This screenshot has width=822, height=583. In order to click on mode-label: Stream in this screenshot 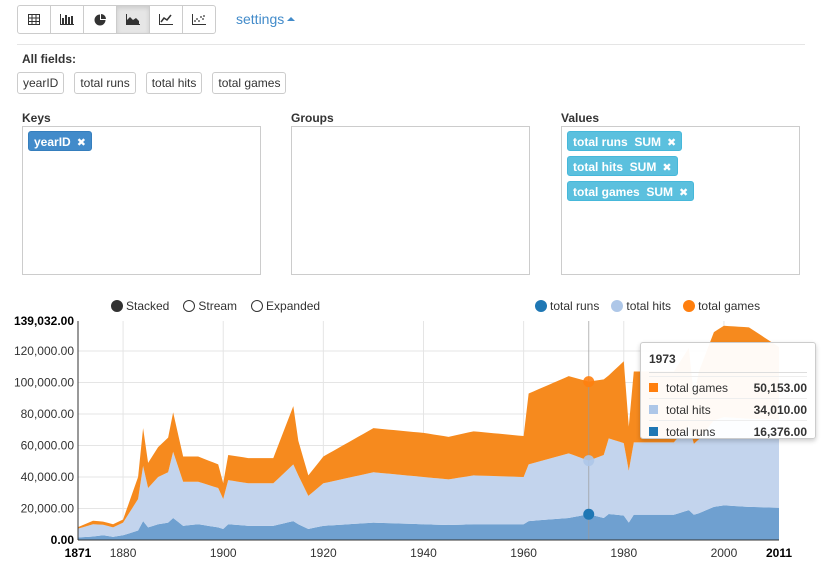, I will do `click(218, 306)`.